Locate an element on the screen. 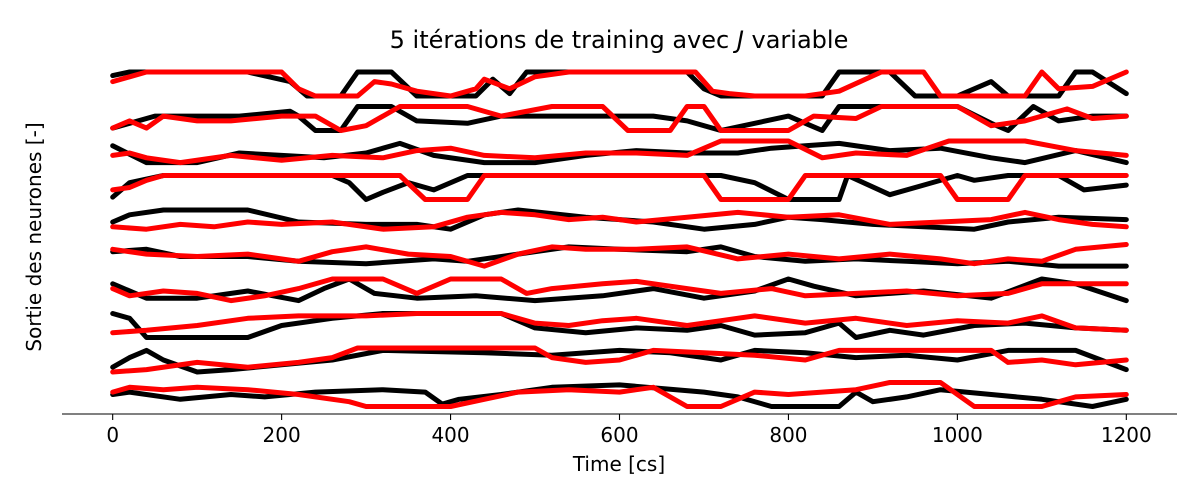  x-tick-label-800: 800 is located at coordinates (788, 435).